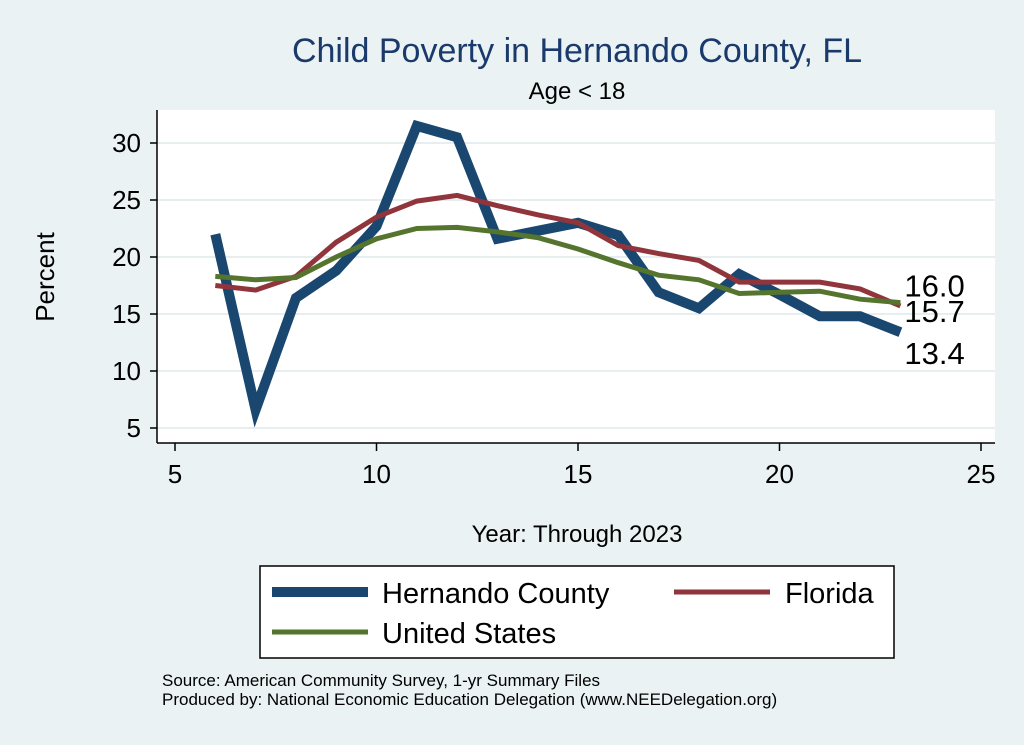 This screenshot has height=745, width=1024. What do you see at coordinates (45, 276) in the screenshot?
I see `y-axis-label: Percent` at bounding box center [45, 276].